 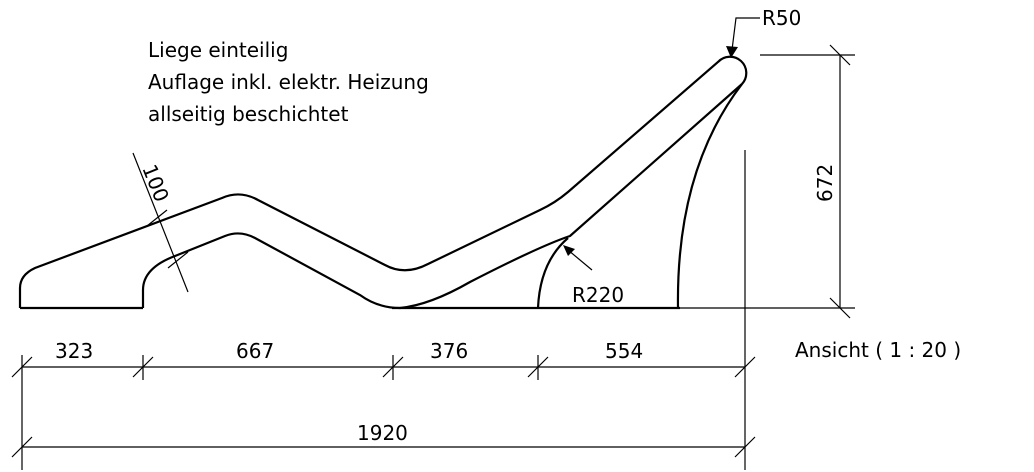 What do you see at coordinates (382, 433) in the screenshot?
I see `total-label: 1920` at bounding box center [382, 433].